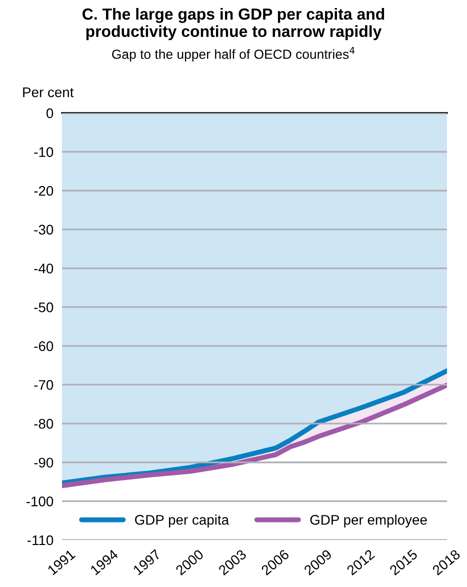  What do you see at coordinates (233, 24) in the screenshot?
I see `chart-title: C. The large gaps in GDP per capita and productivity continue to narrow rapidly` at bounding box center [233, 24].